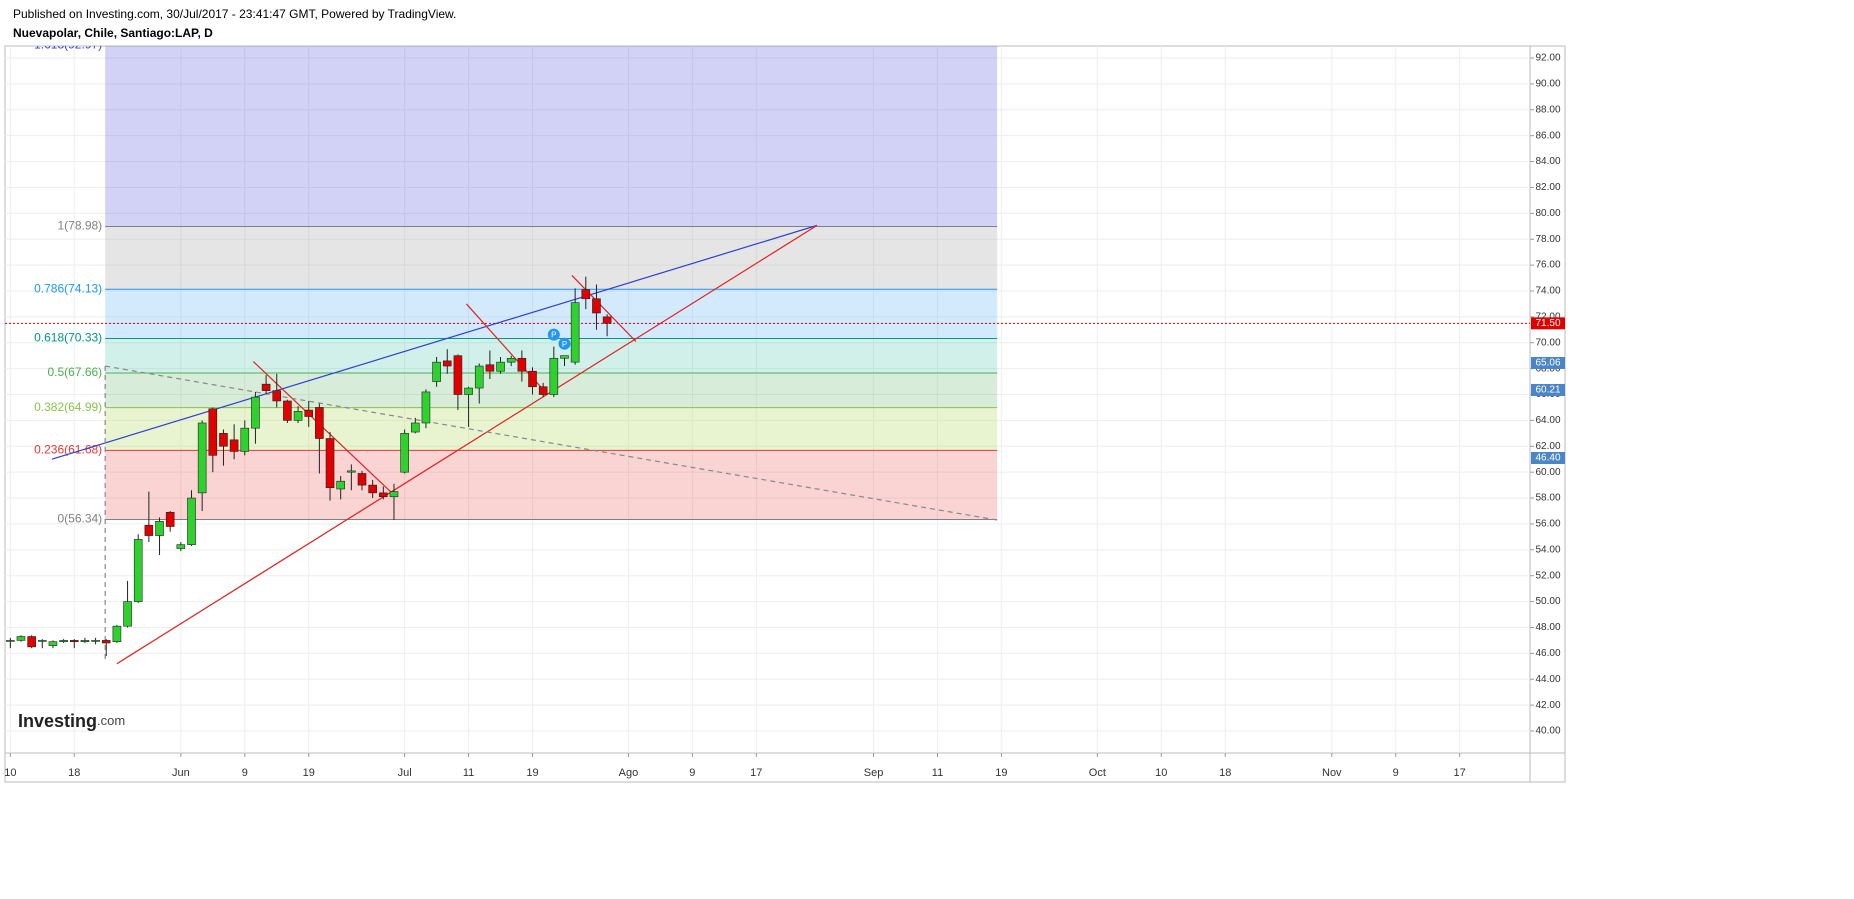 This screenshot has width=1854, height=899. What do you see at coordinates (79, 226) in the screenshot?
I see `fib-label: 1(78.98)` at bounding box center [79, 226].